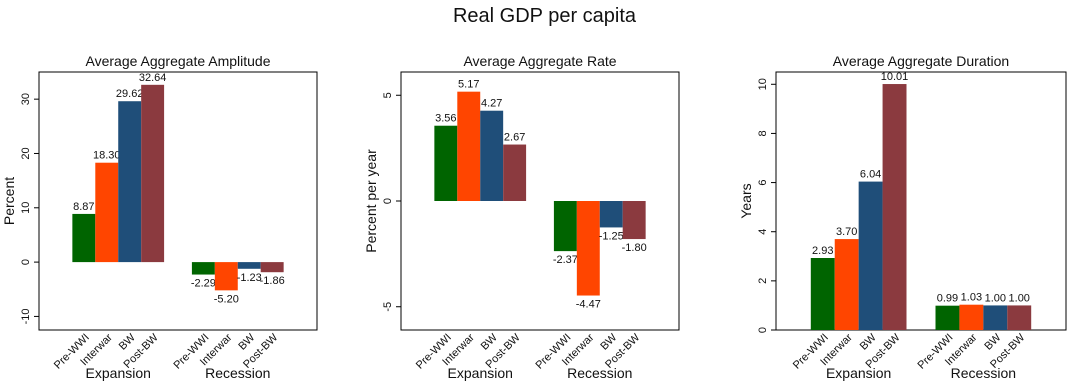 This screenshot has height=387, width=1089. Describe the element at coordinates (26, 153) in the screenshot. I see `y-tick-label: 20` at that location.